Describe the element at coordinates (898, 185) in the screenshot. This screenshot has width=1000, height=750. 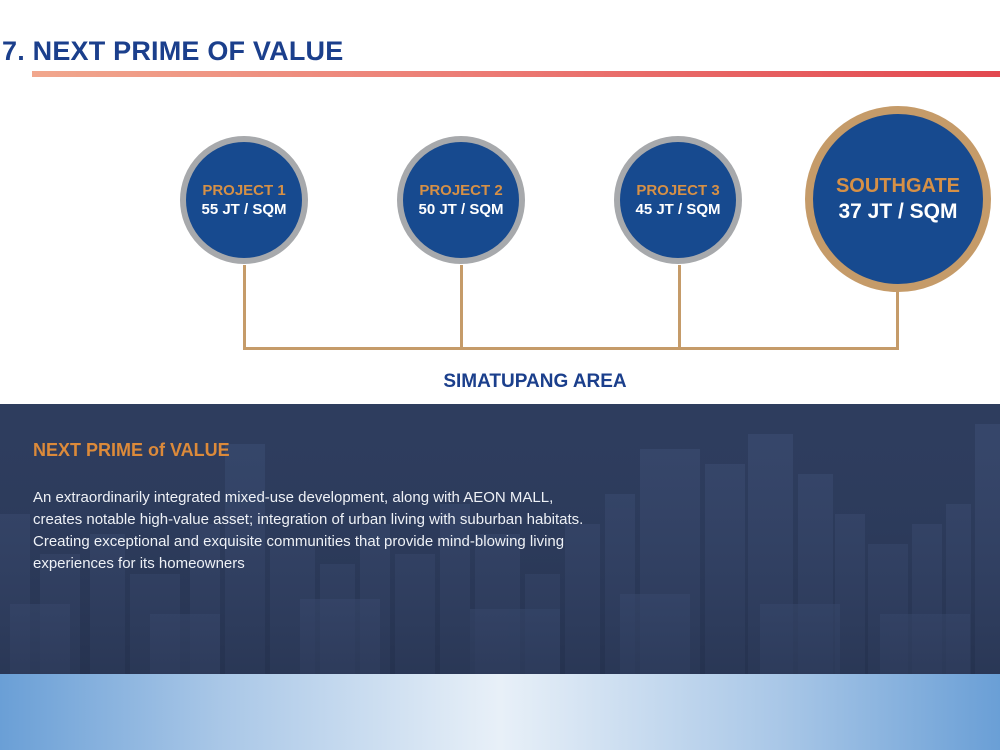
I see `southgate-name: SOUTHGATE` at that location.